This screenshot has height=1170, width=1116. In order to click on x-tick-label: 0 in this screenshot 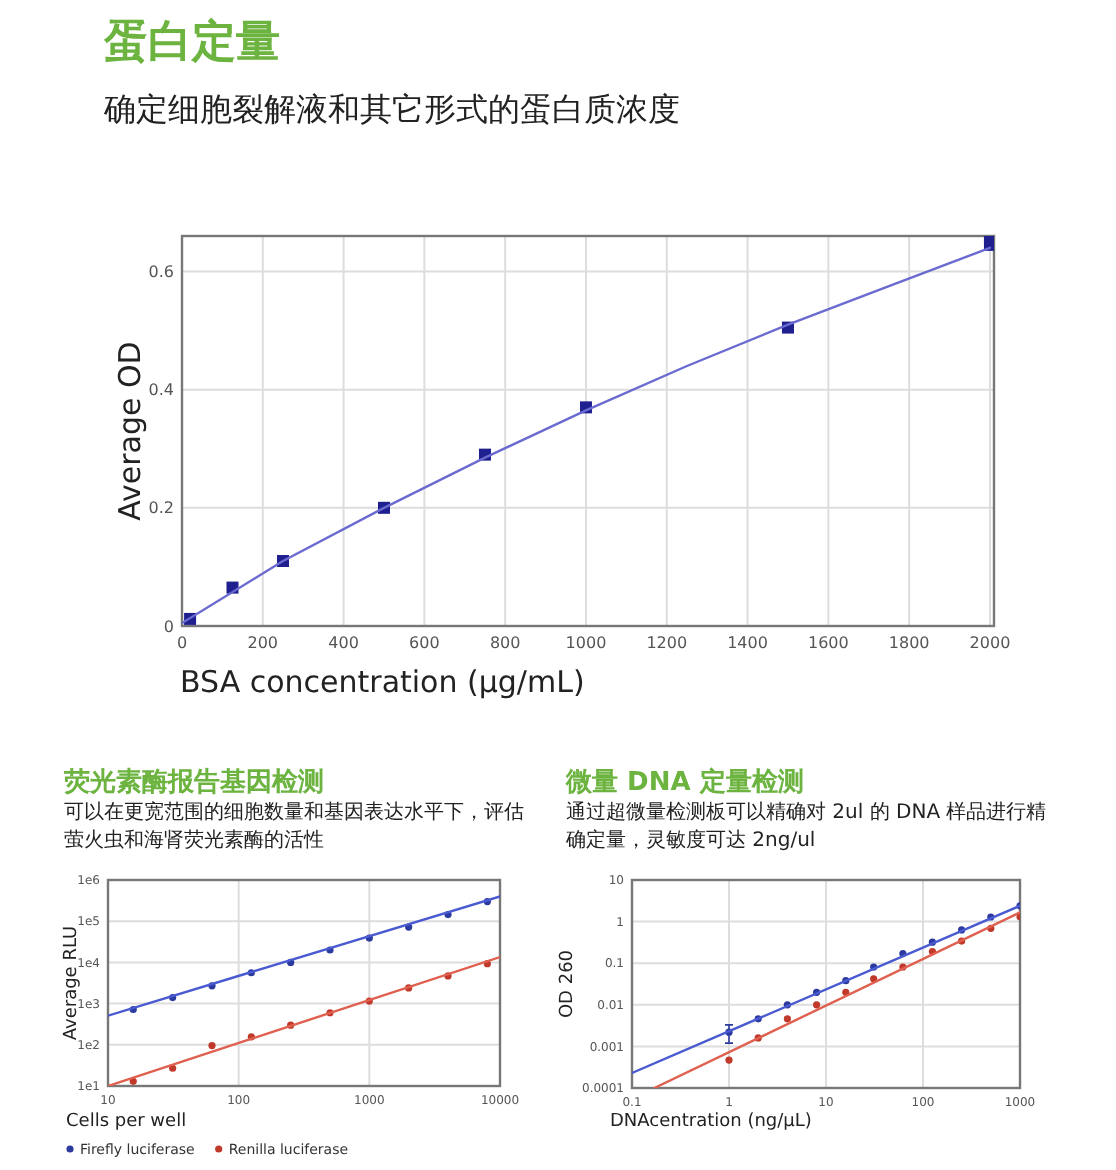, I will do `click(182, 643)`.